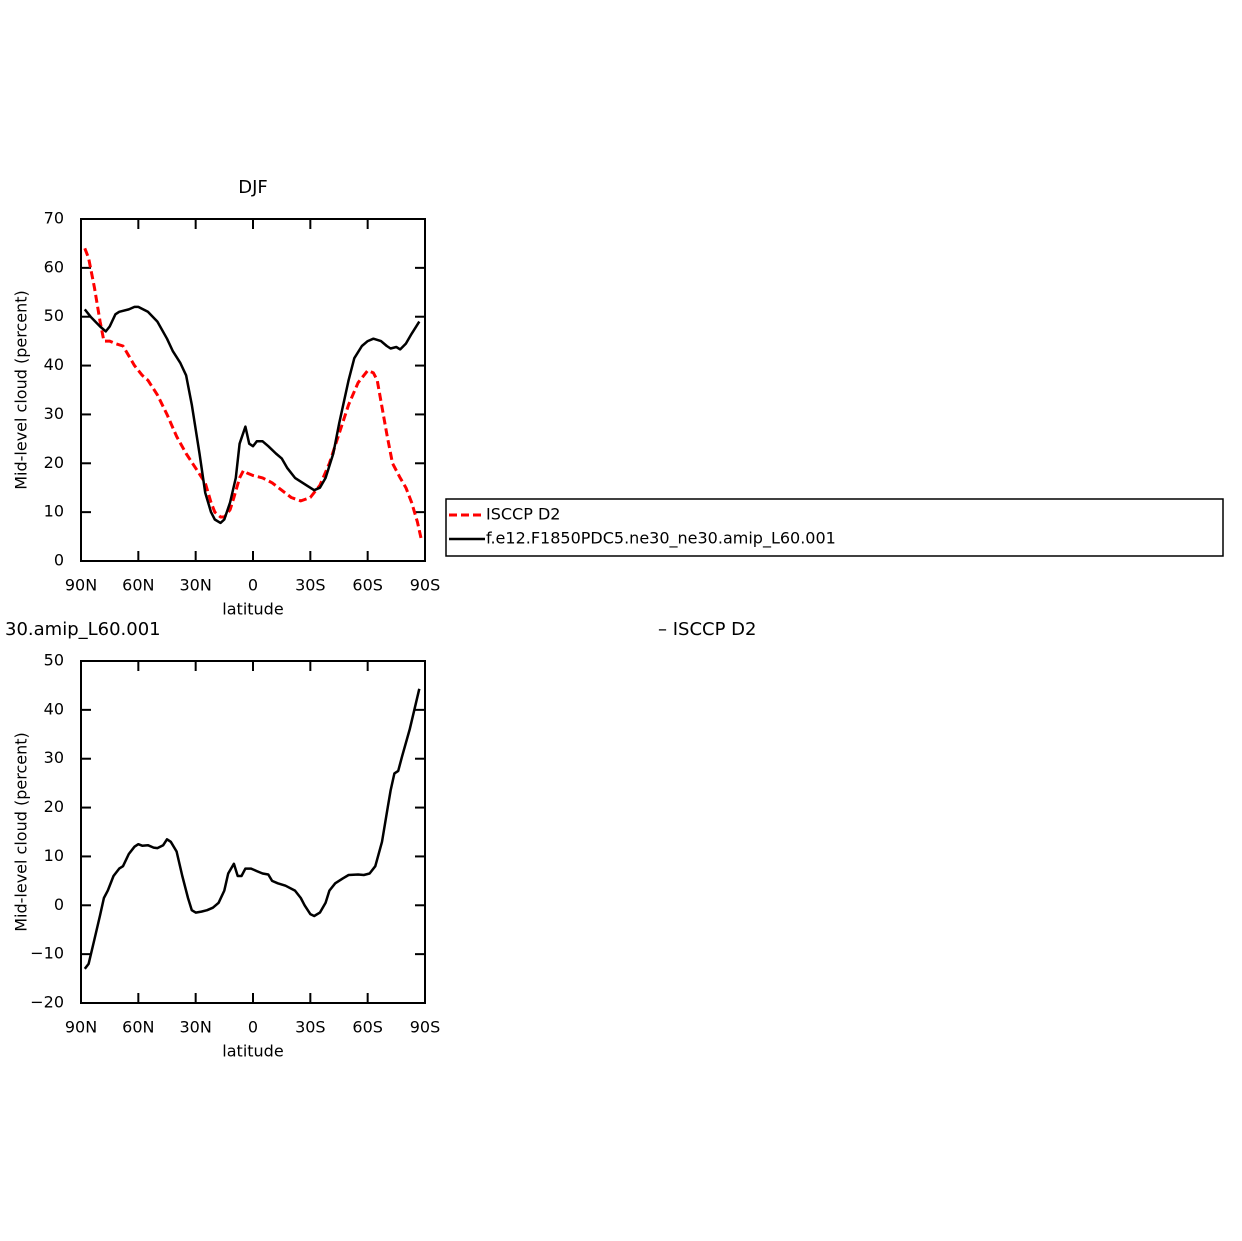  Describe the element at coordinates (661, 539) in the screenshot. I see `legend-label: f.e12.F1850PDC5.ne30_ne30.amip_L60.001` at that location.